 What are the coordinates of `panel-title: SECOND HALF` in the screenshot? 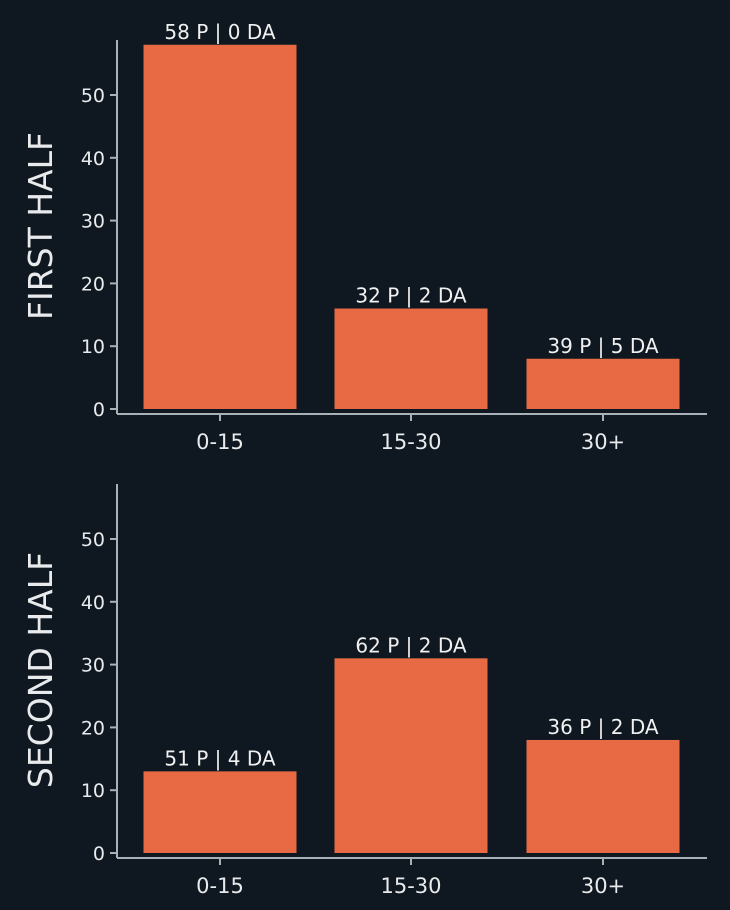 It's located at (40, 670).